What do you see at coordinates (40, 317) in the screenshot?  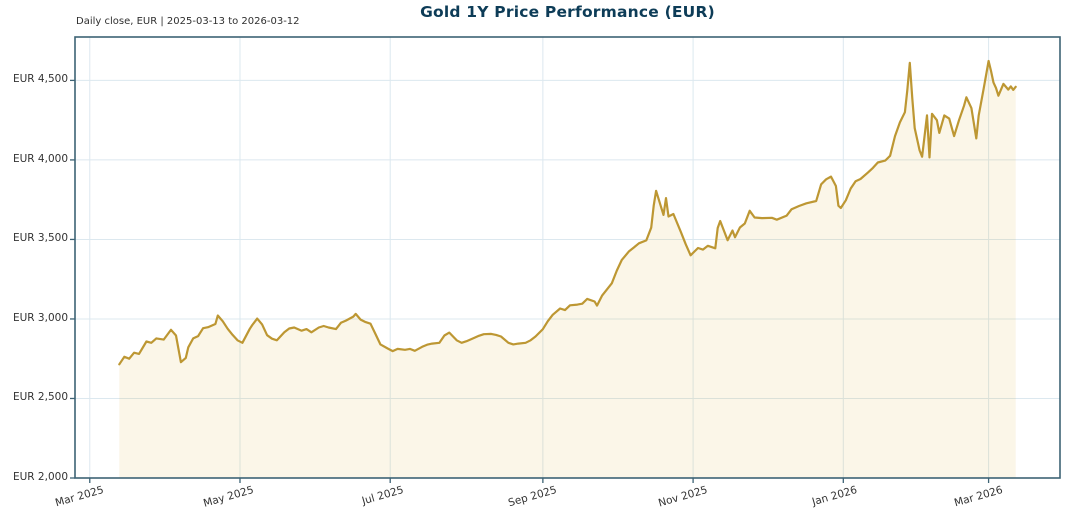 I see `y-tick-label: EUR 3,000` at bounding box center [40, 317].